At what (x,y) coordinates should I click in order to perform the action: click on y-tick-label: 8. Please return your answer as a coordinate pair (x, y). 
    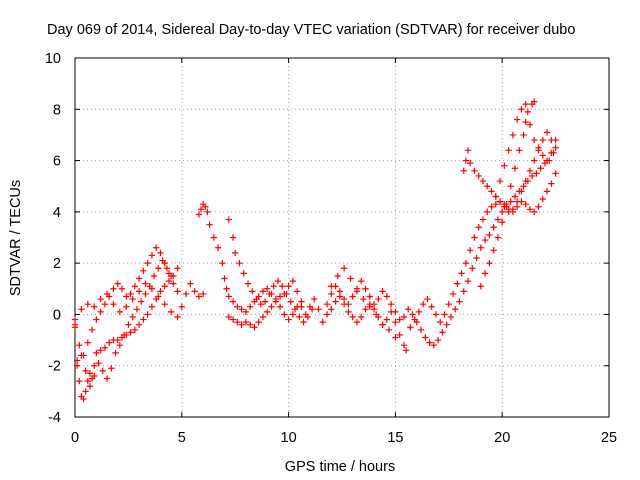
    Looking at the image, I should click on (57, 110).